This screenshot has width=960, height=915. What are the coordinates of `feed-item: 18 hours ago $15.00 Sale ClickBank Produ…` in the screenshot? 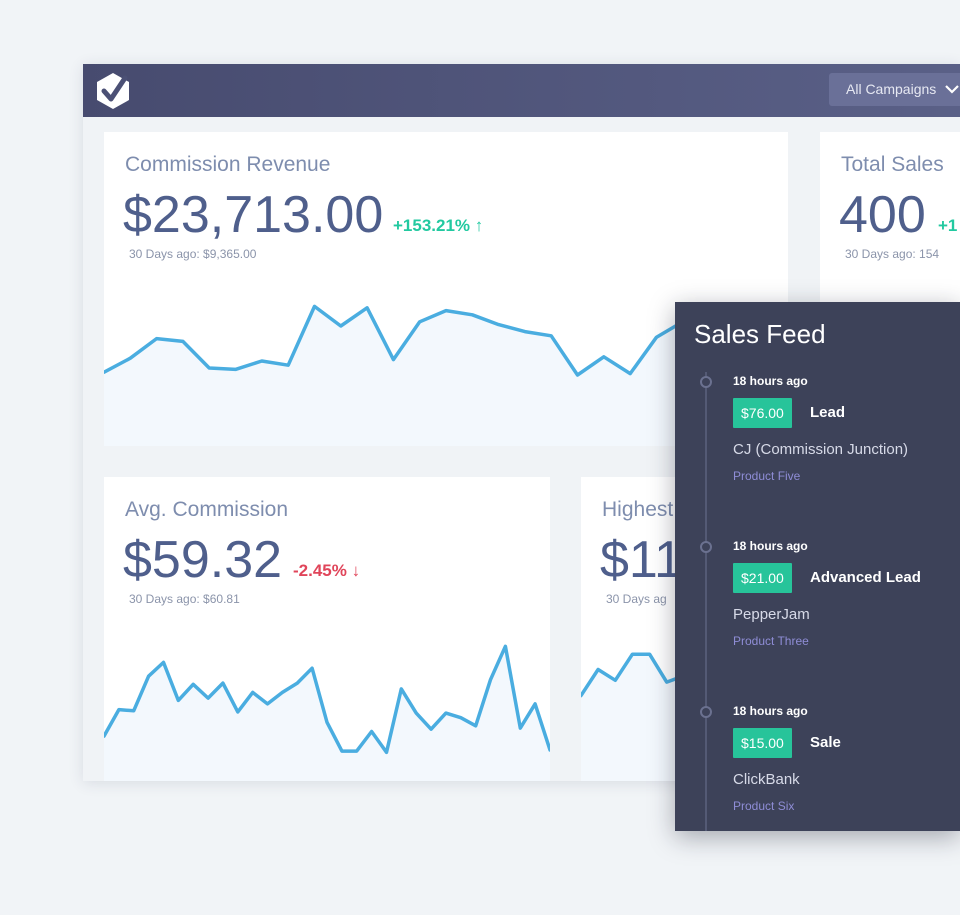 It's located at (817, 767).